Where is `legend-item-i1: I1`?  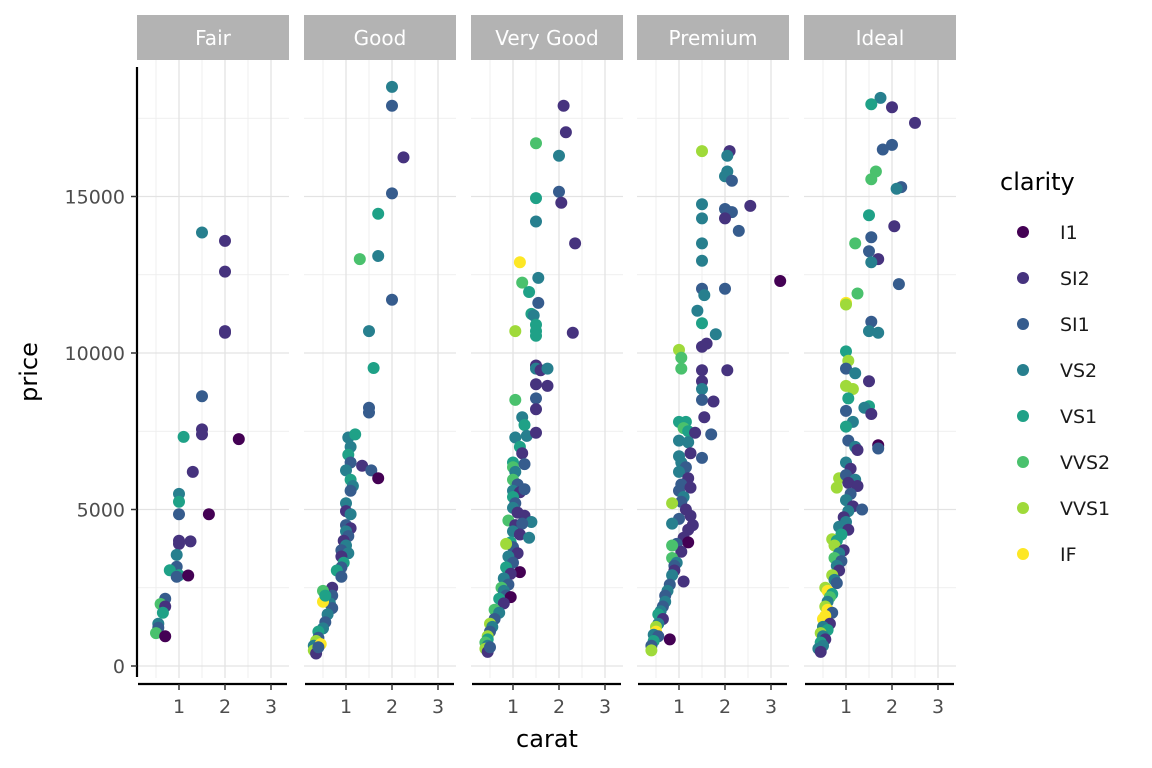
legend-item-i1: I1 is located at coordinates (1047, 233).